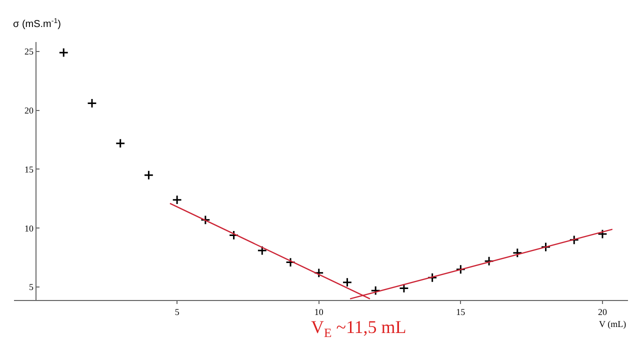  Describe the element at coordinates (603, 311) in the screenshot. I see `x-tick-label: 20` at that location.